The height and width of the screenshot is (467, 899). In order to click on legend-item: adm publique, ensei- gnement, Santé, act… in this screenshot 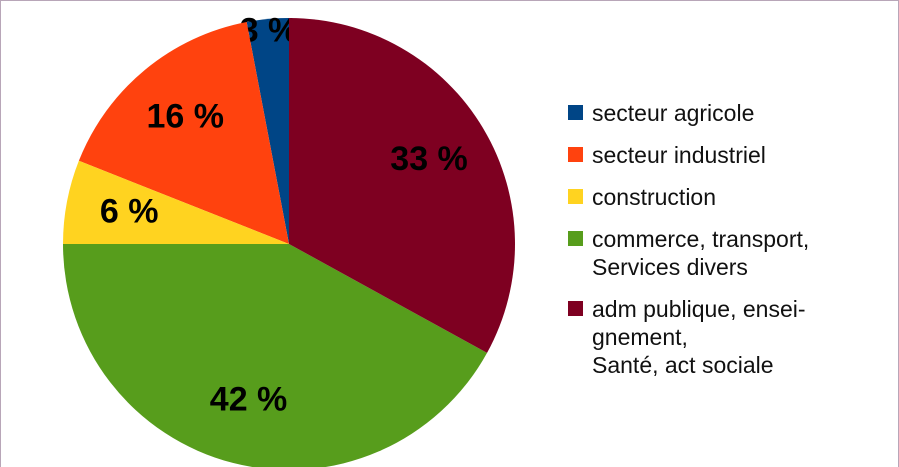, I will do `click(688, 337)`.